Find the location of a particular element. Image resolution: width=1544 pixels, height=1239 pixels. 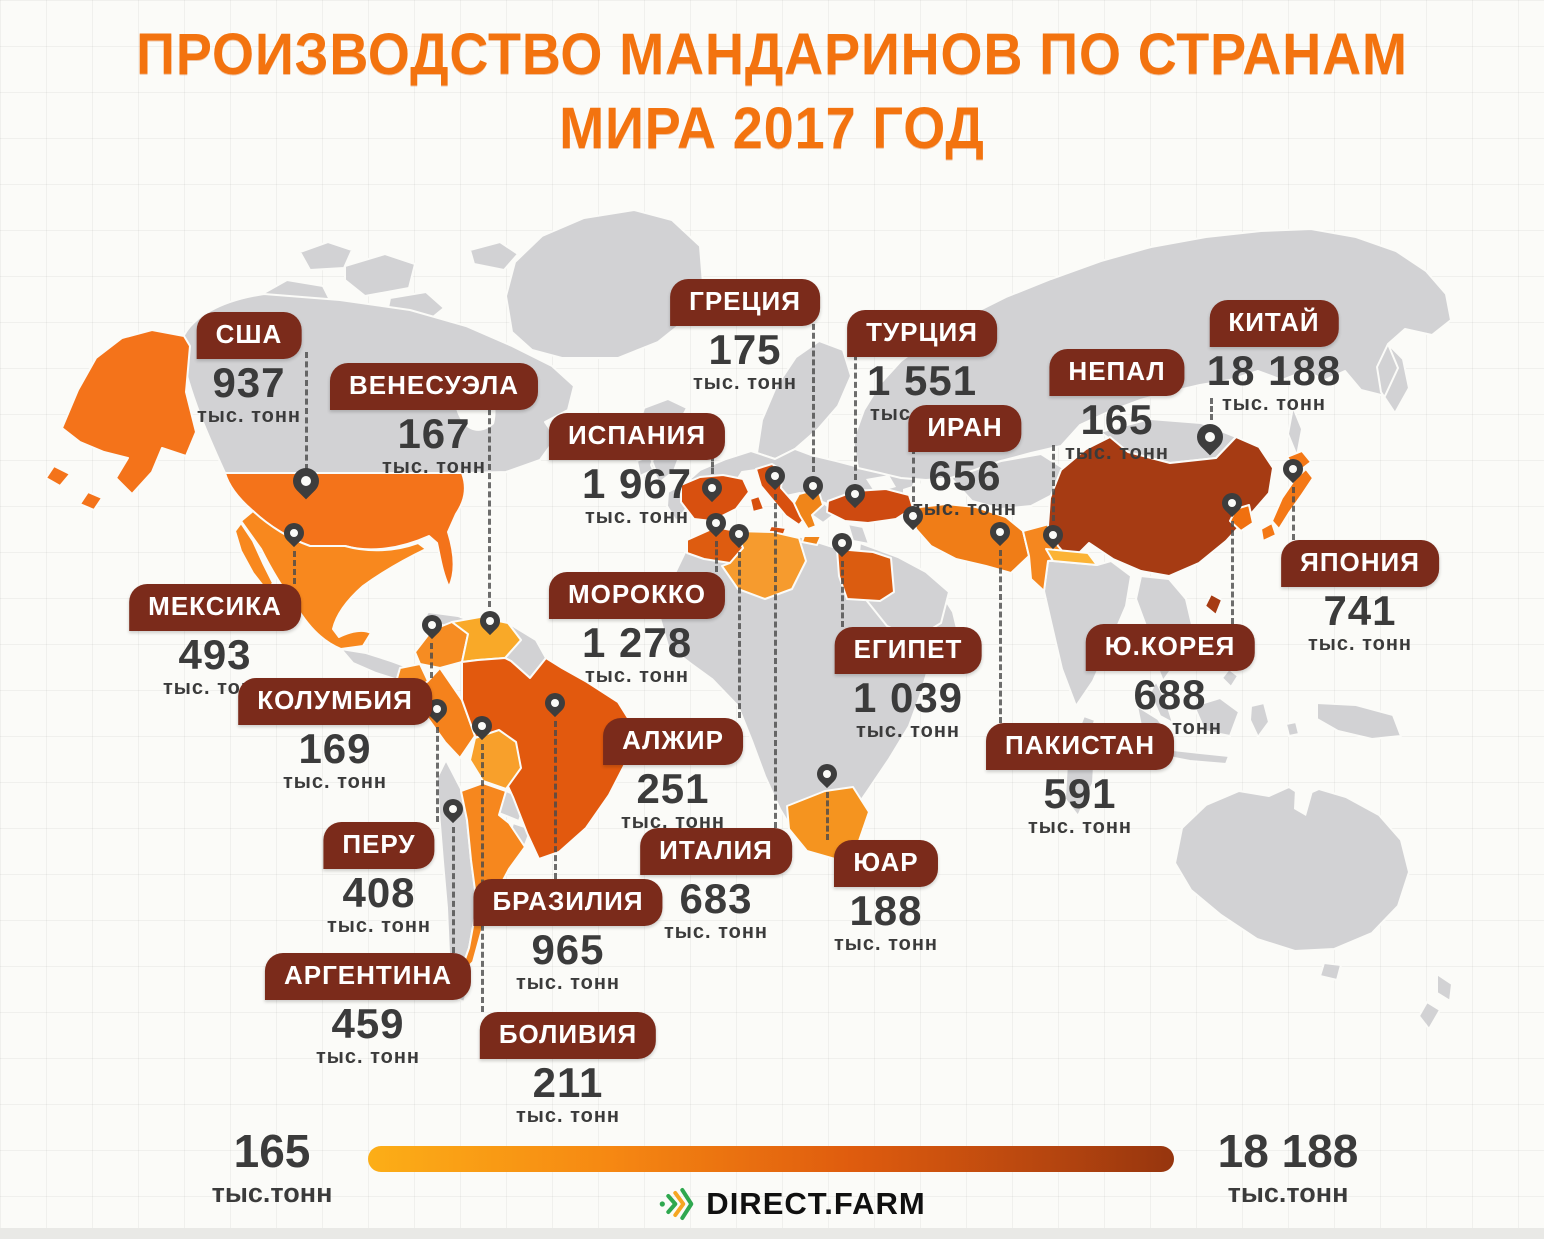

connector-japan is located at coordinates (1293, 513).